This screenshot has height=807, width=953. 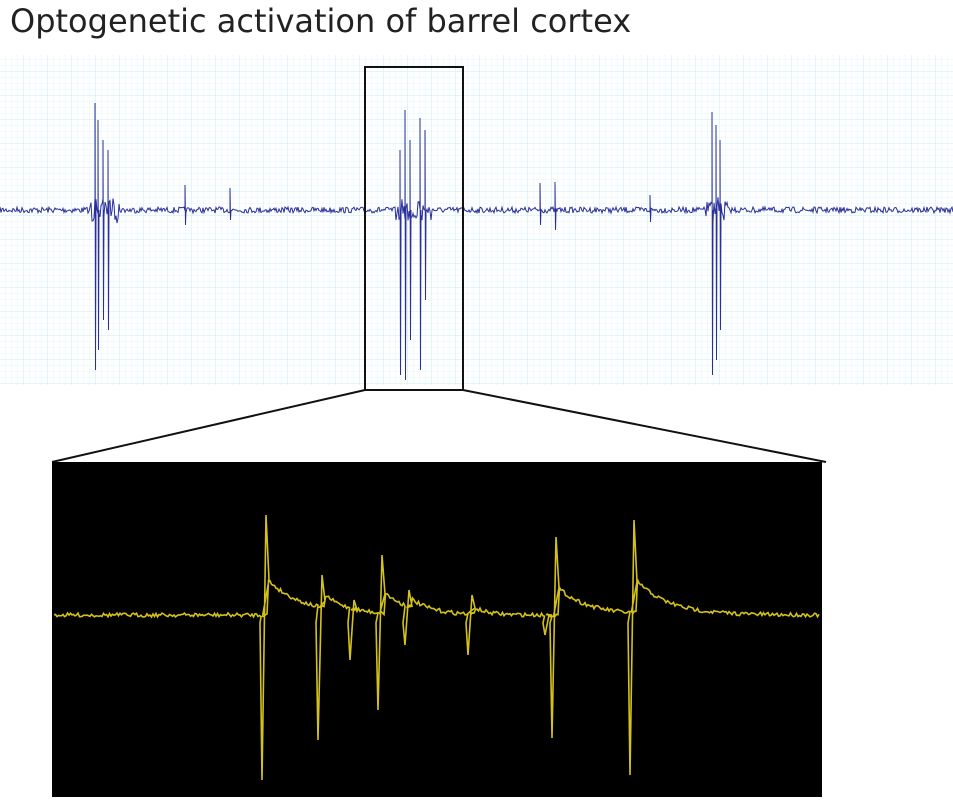 I want to click on figure-title: Optogenetic activation of barrel cortex, so click(x=321, y=21).